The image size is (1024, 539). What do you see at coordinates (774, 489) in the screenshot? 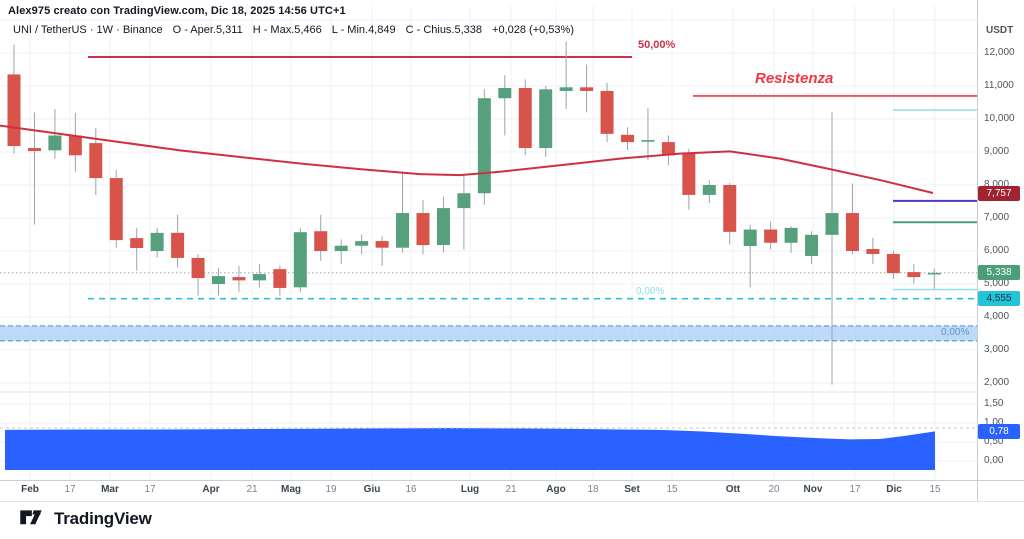
I see `time-tick: 20` at bounding box center [774, 489].